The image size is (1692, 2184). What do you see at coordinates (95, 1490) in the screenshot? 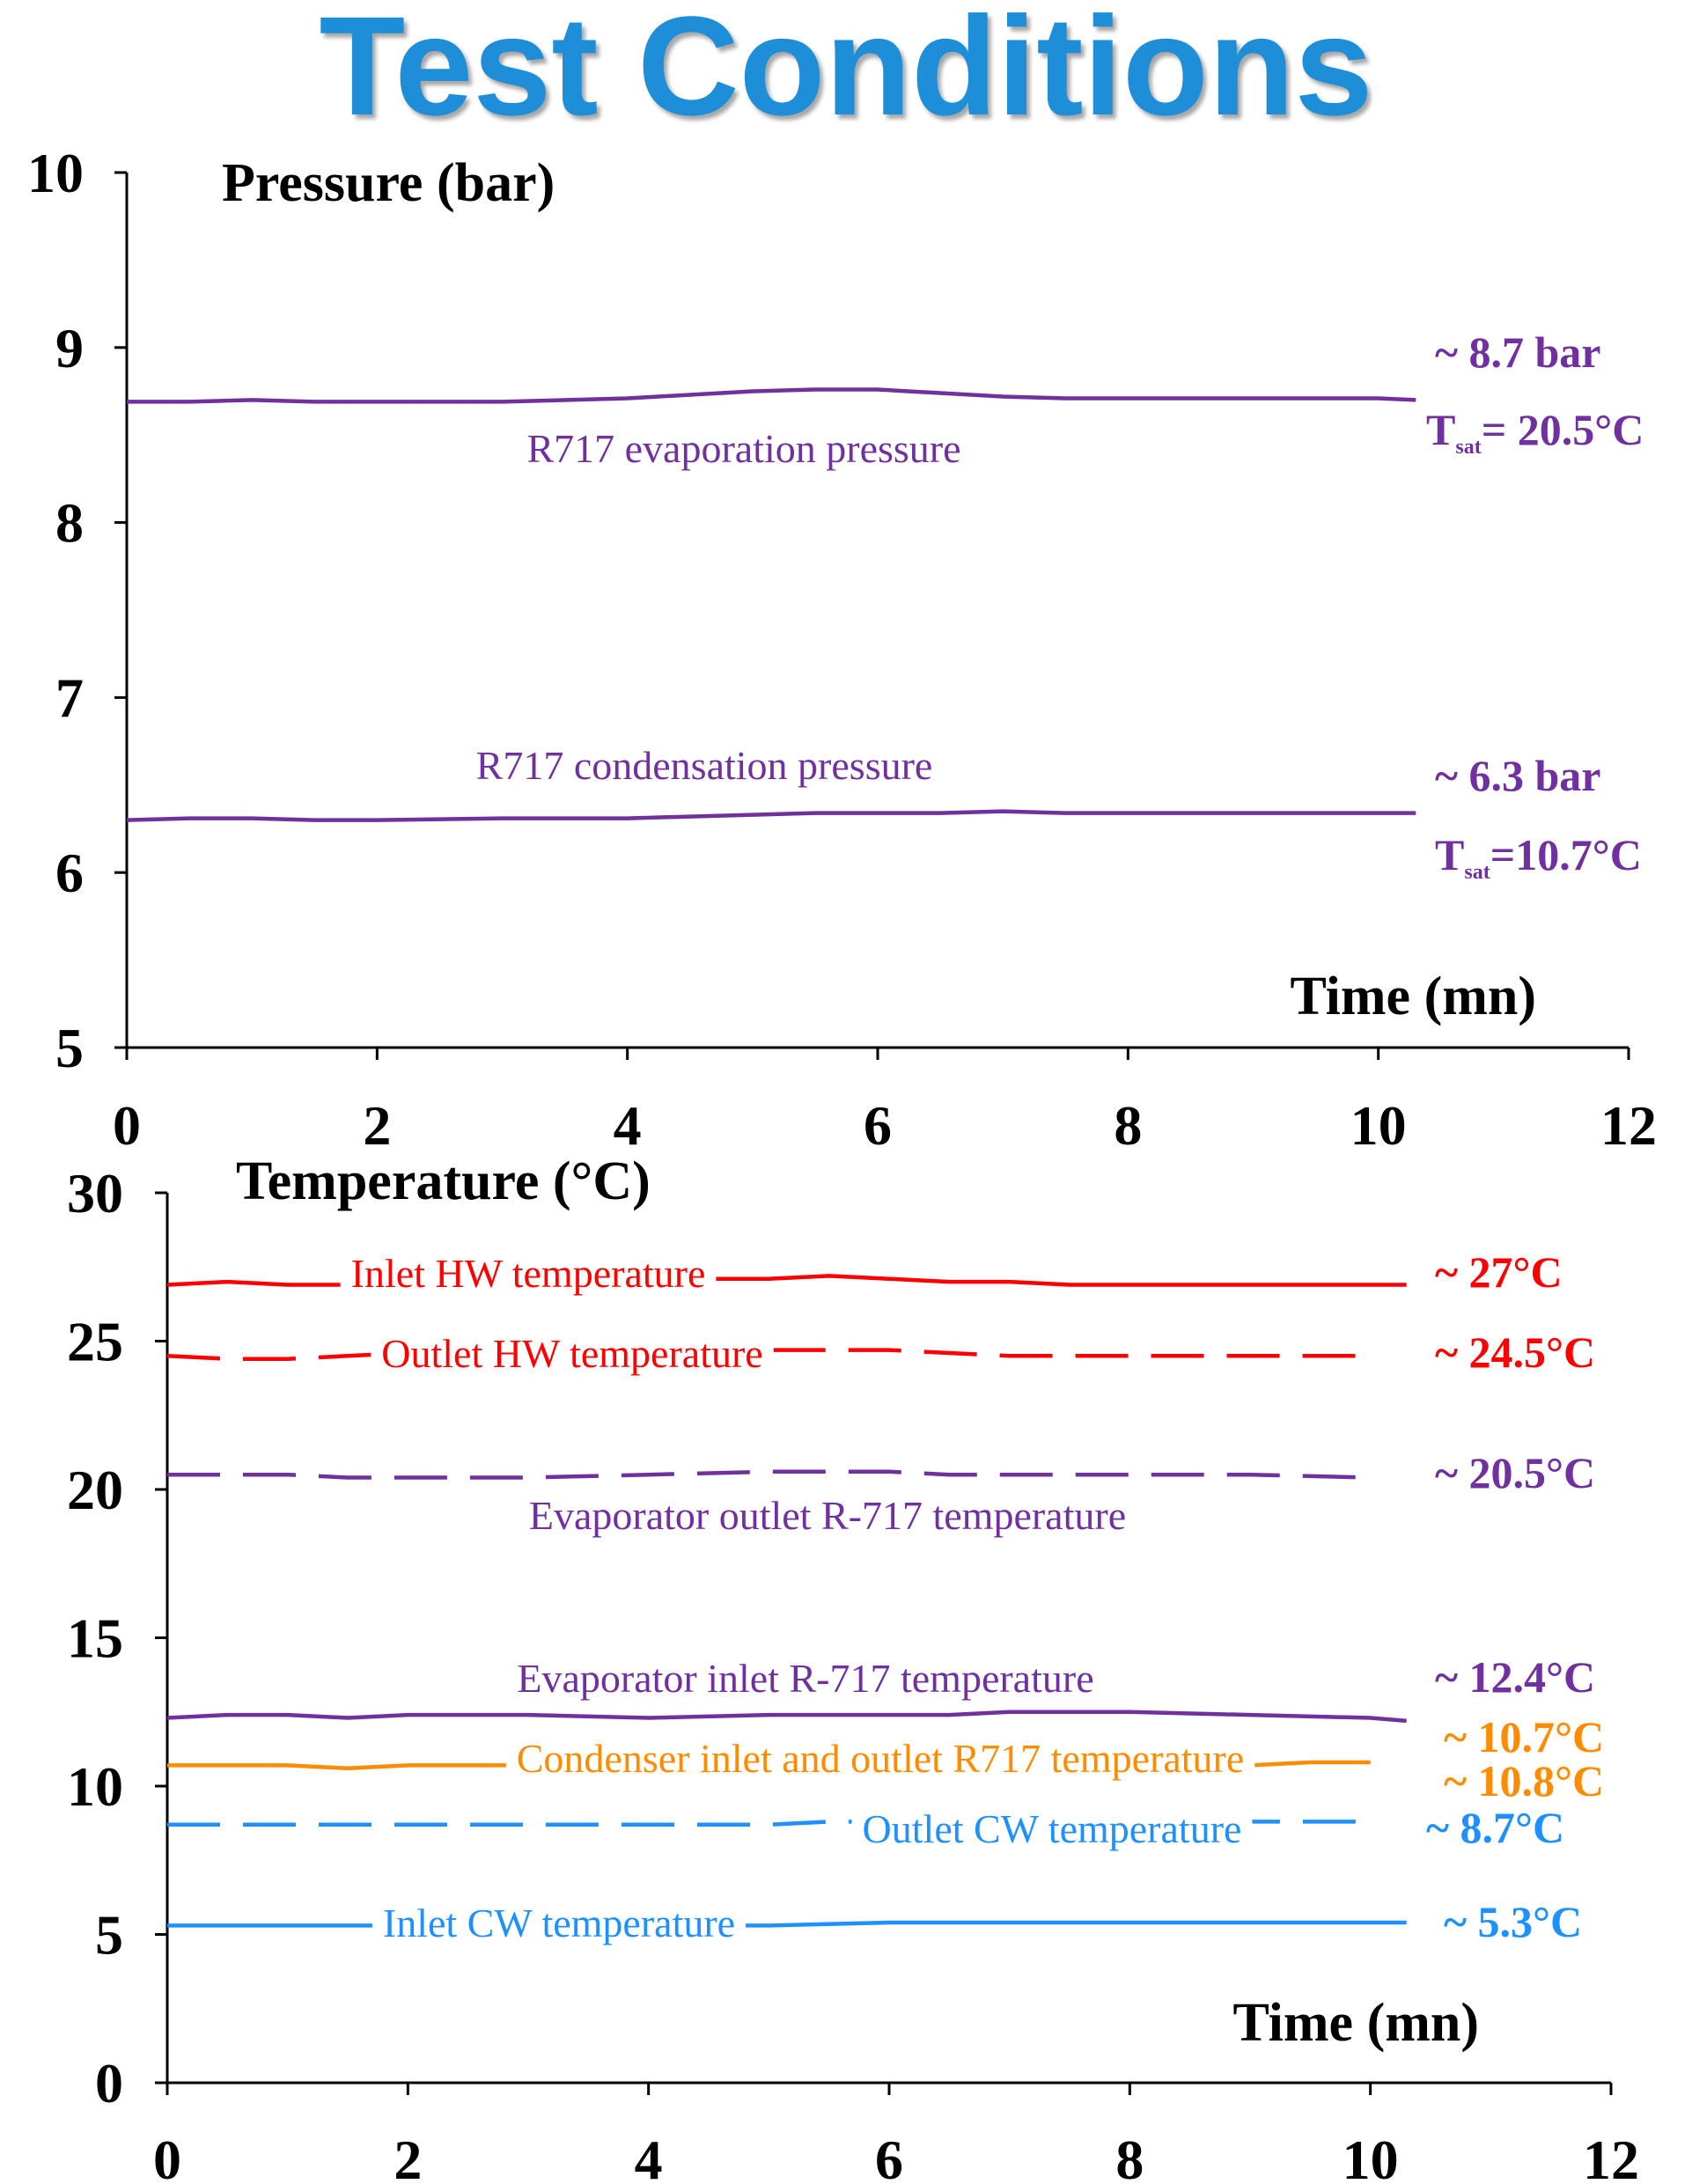
I see `y-tick-label: 20` at bounding box center [95, 1490].